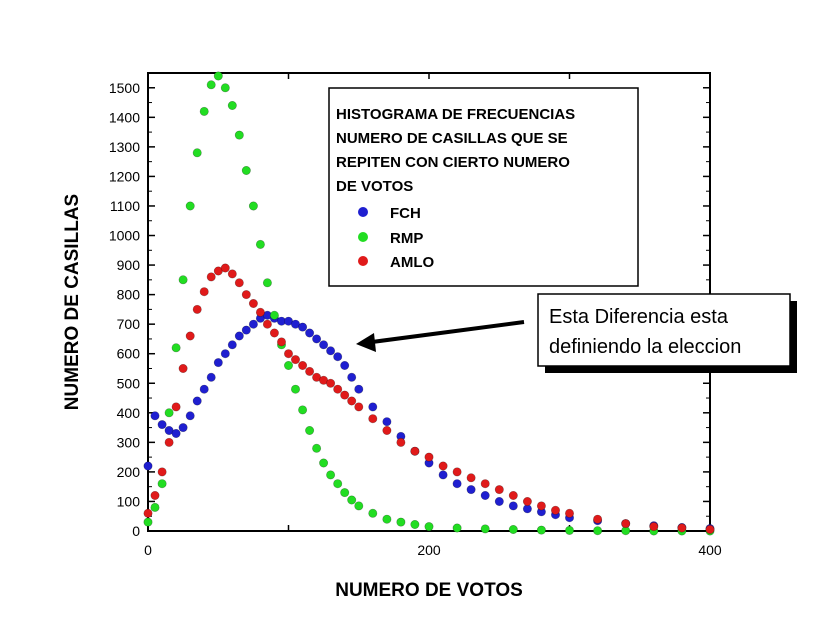 This screenshot has height=637, width=825. What do you see at coordinates (366, 342) in the screenshot?
I see `callout-arrow-head` at bounding box center [366, 342].